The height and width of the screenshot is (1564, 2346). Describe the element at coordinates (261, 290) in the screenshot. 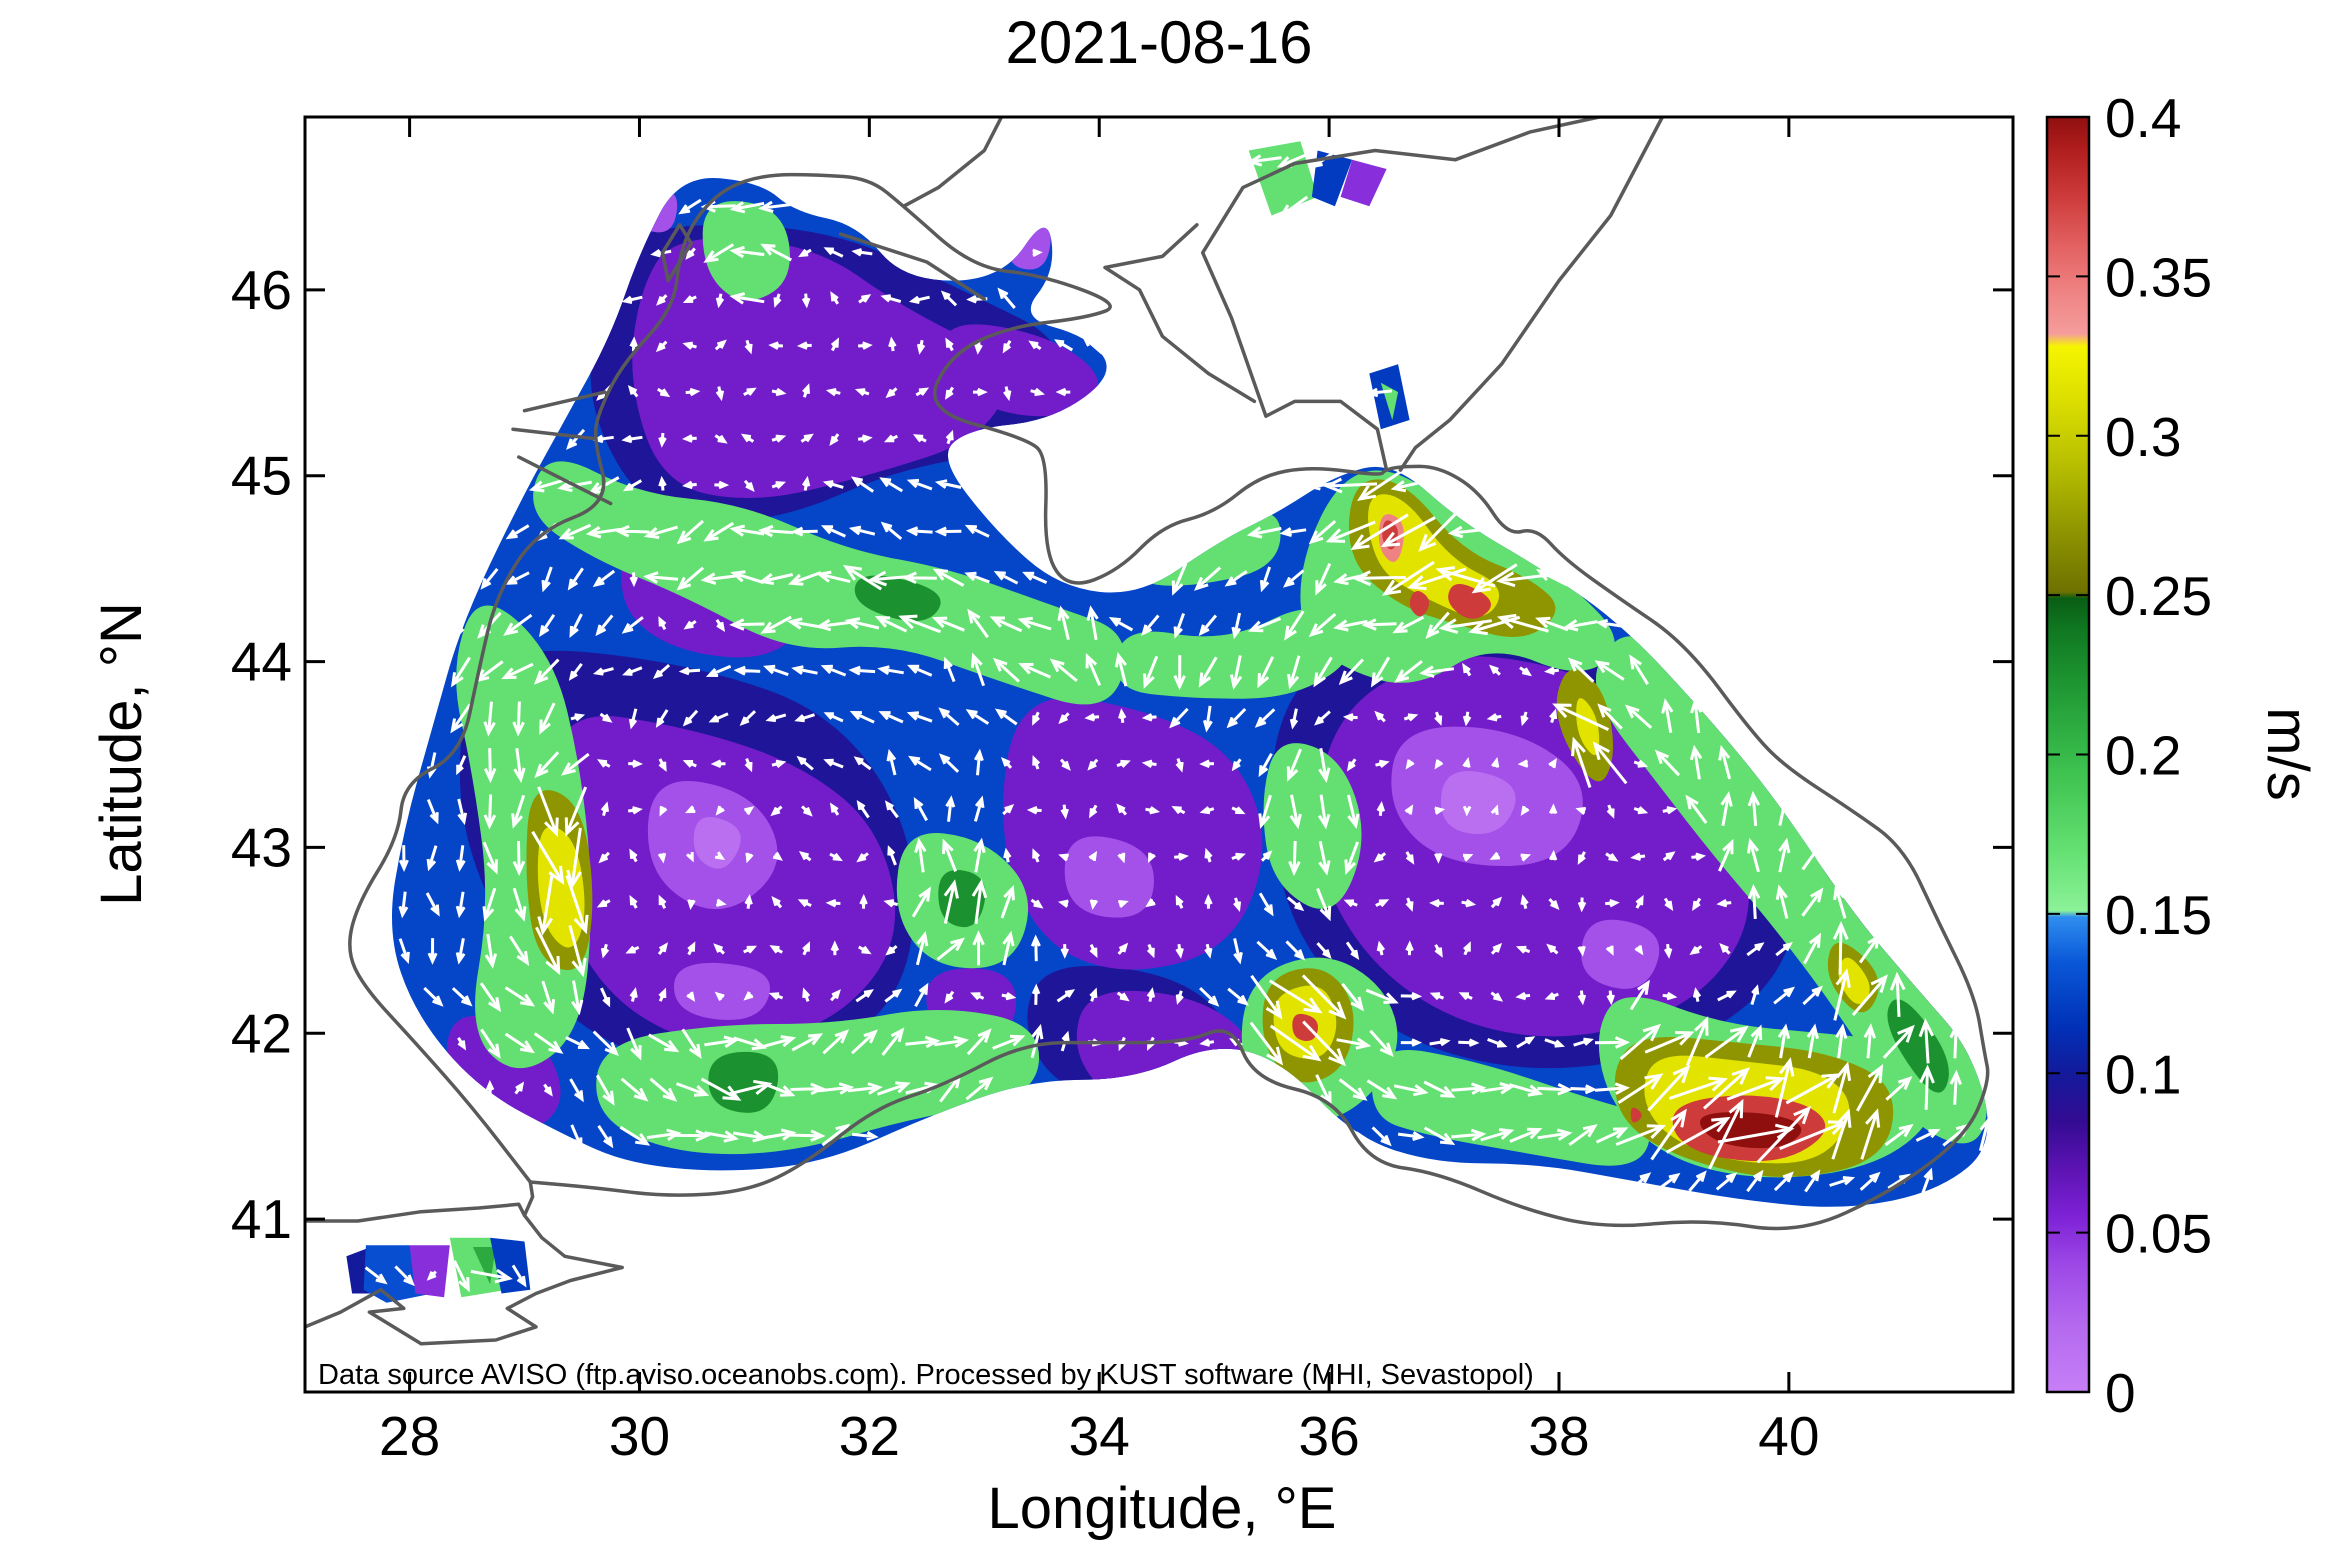

I see `y-tick-label: 46` at that location.